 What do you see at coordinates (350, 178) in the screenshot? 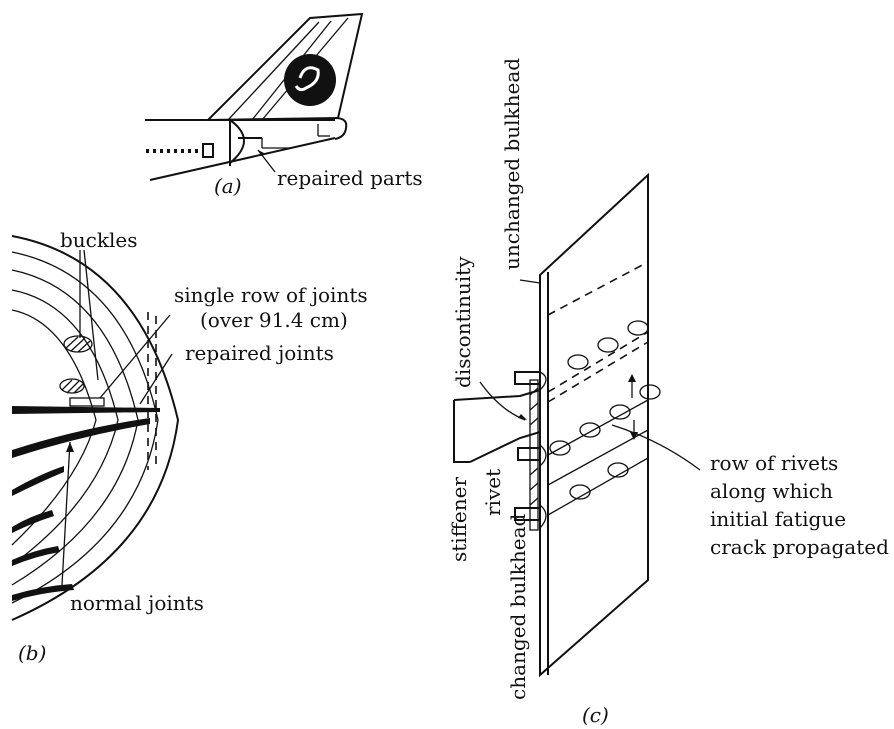
I see `label-repaired-parts: repaired parts` at bounding box center [350, 178].